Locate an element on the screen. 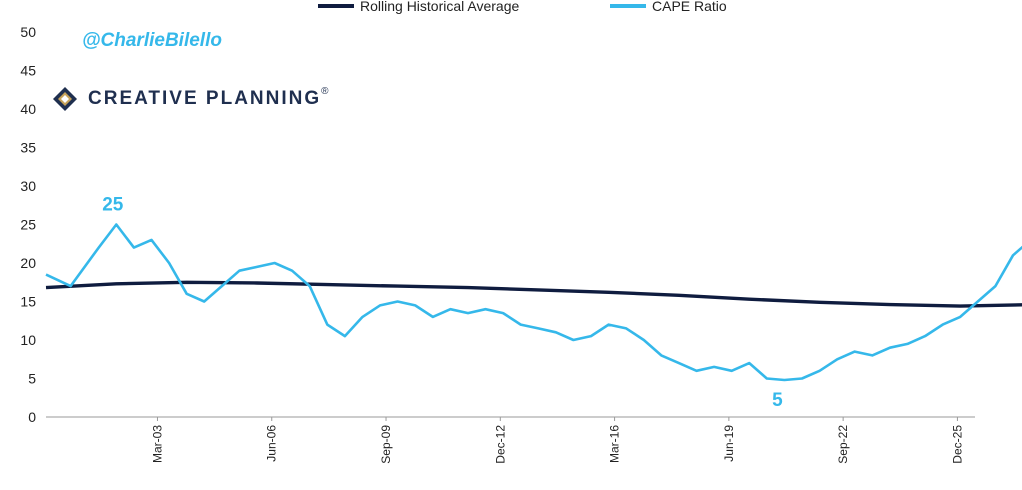  diamond-logo-icon is located at coordinates (65, 99).